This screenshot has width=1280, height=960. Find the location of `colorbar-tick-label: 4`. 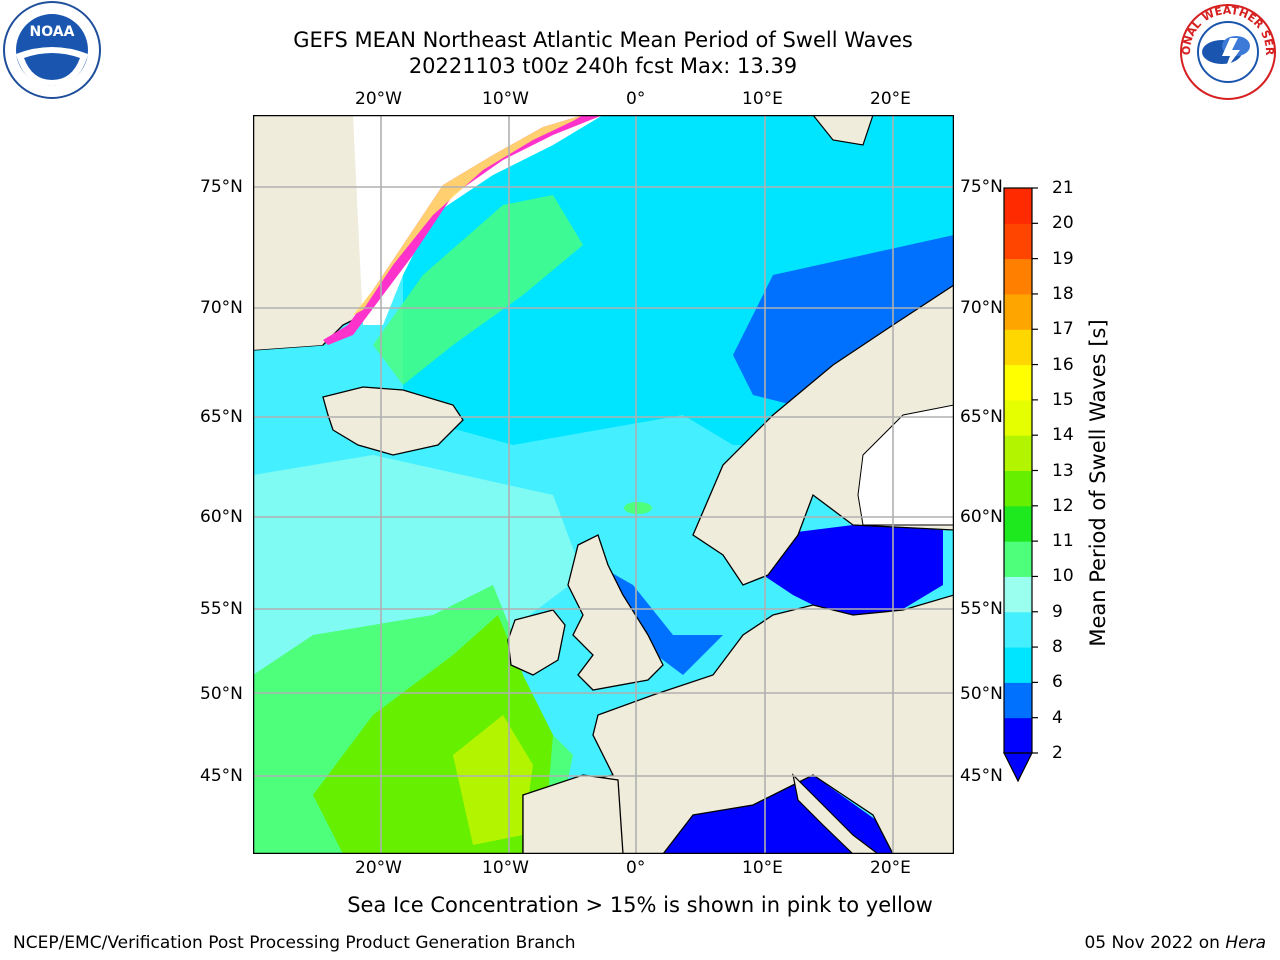

colorbar-tick-label: 4 is located at coordinates (1057, 717).